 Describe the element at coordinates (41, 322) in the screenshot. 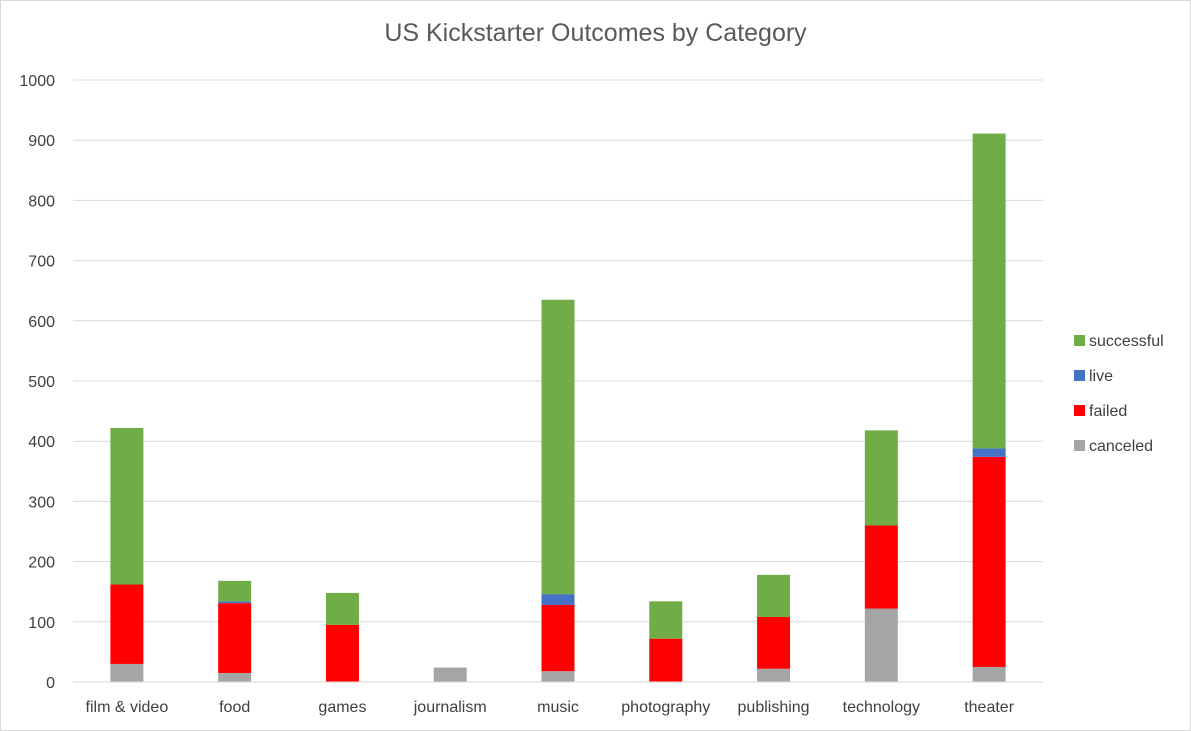

I see `y-tick-label: 600` at that location.